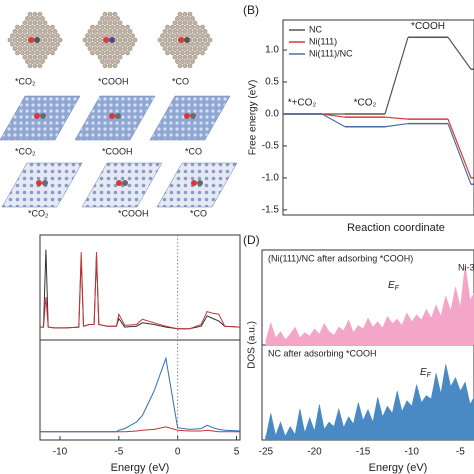 The width and height of the screenshot is (474, 474). Describe the element at coordinates (252, 345) in the screenshot. I see `y-axis-label: DOS (a.u.)` at that location.